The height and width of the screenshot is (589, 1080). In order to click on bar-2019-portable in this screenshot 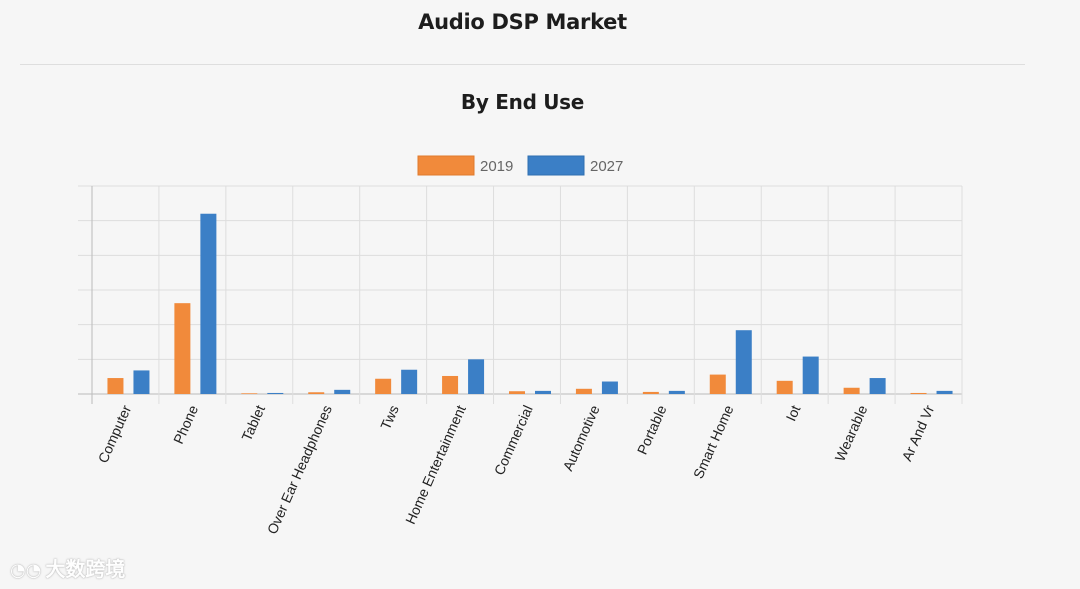, I will do `click(650, 392)`.